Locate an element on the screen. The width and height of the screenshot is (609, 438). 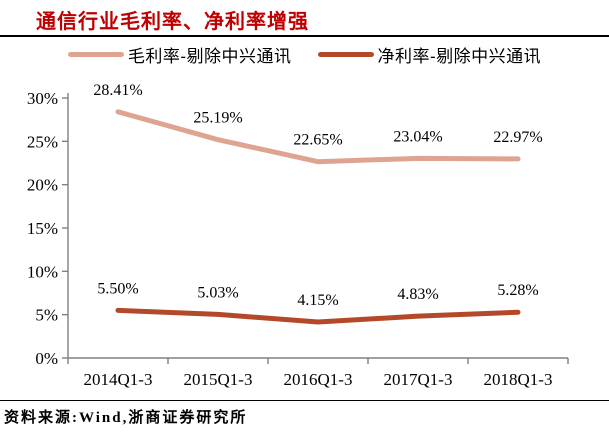
x-axis-category-label: 2015Q1-3 is located at coordinates (218, 379).